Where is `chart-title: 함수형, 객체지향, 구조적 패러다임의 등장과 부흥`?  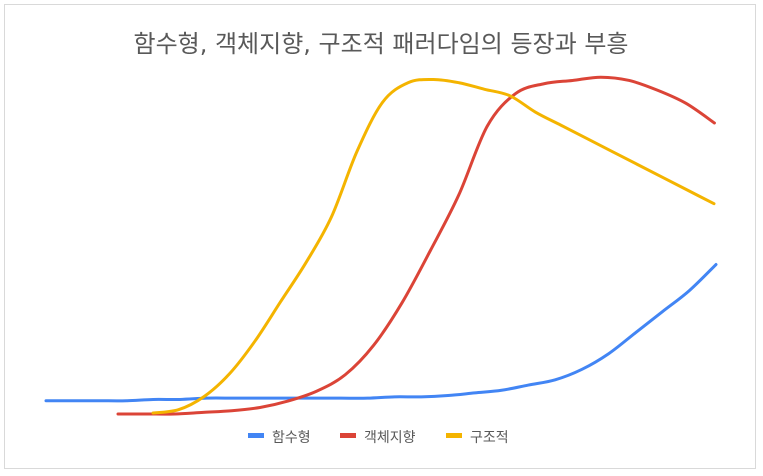 chart-title: 함수형, 객체지향, 구조적 패러다임의 등장과 부흥 is located at coordinates (380, 44).